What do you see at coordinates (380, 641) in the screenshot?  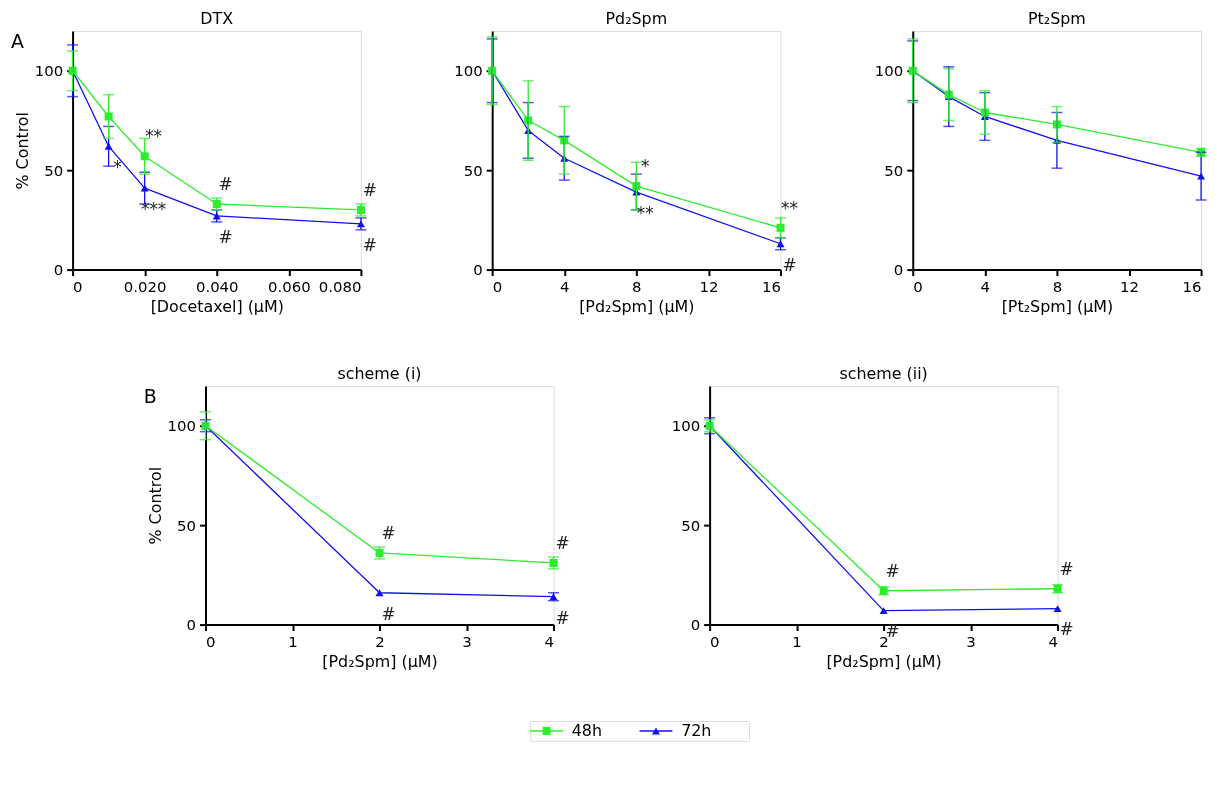 I see `x-tick-label: 2` at bounding box center [380, 641].